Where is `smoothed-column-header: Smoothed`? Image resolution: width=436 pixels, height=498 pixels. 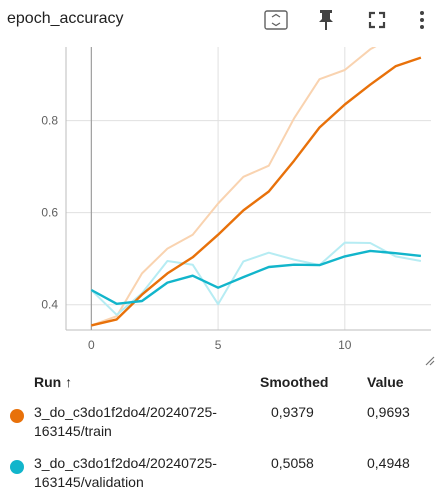
smoothed-column-header: Smoothed is located at coordinates (294, 382).